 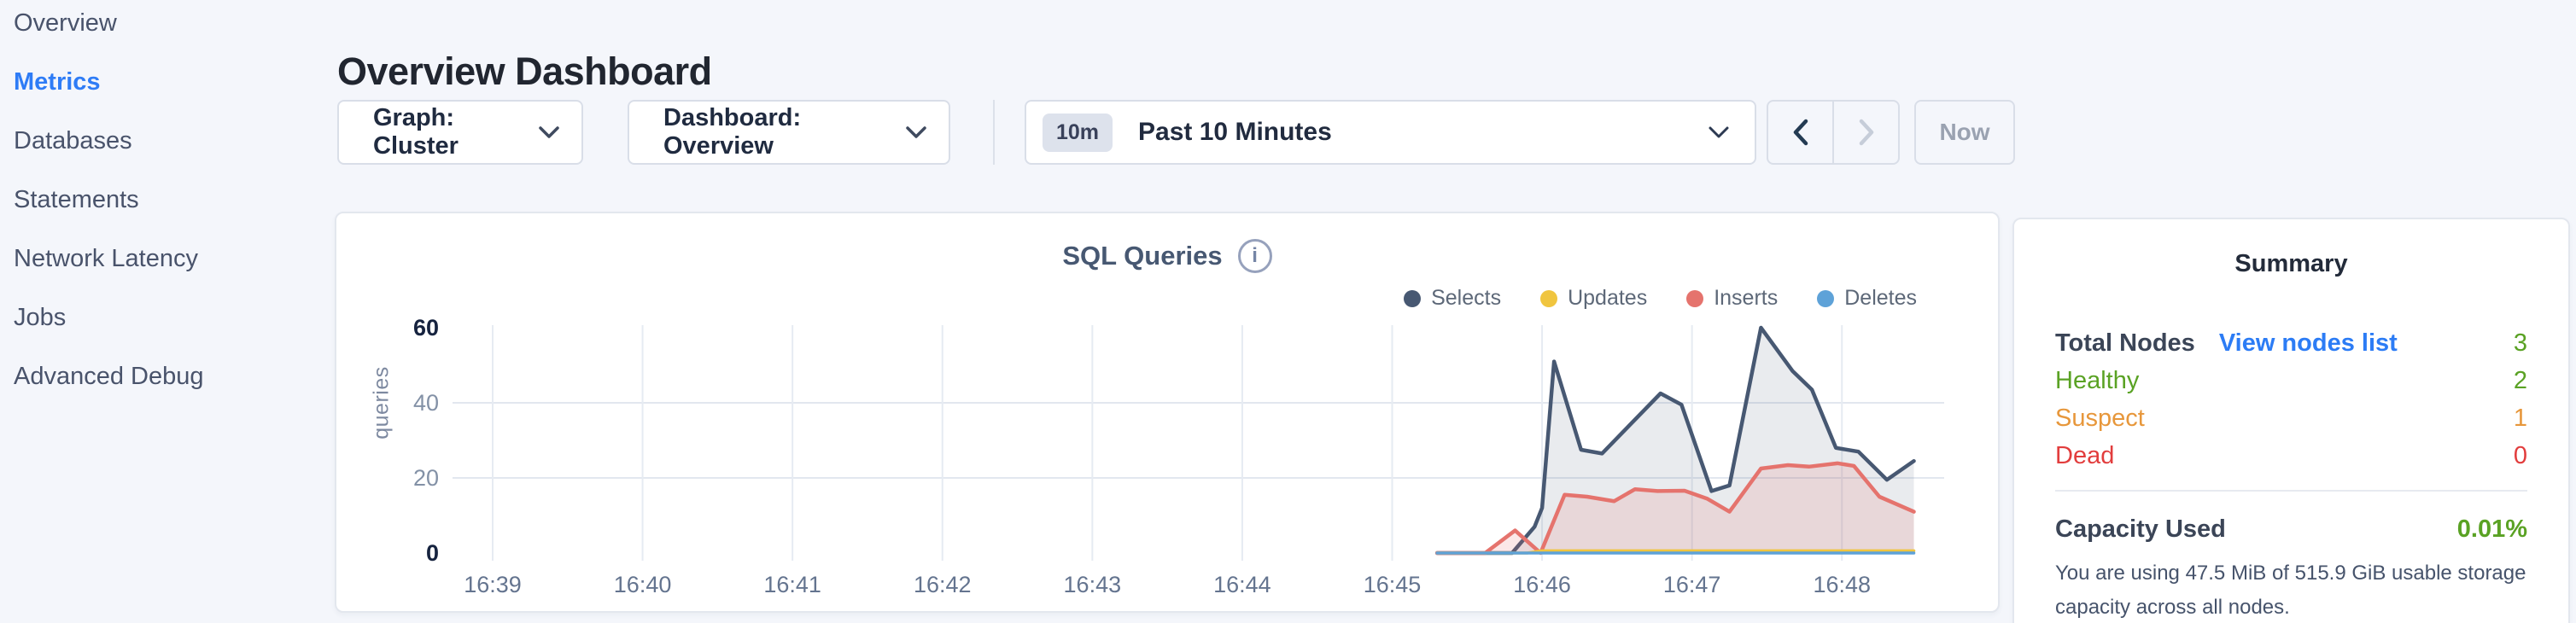 I want to click on x-tick-label-16-45: 16:45, so click(x=1392, y=584).